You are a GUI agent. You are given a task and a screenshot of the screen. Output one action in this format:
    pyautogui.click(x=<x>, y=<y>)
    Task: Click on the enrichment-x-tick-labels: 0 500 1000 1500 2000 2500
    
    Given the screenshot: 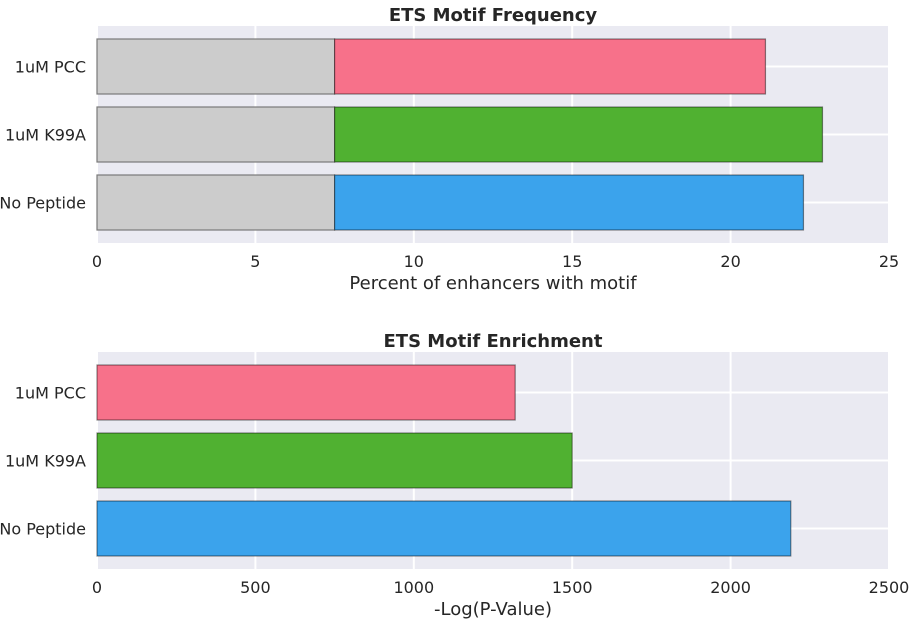 What is the action you would take?
    pyautogui.click(x=500, y=587)
    